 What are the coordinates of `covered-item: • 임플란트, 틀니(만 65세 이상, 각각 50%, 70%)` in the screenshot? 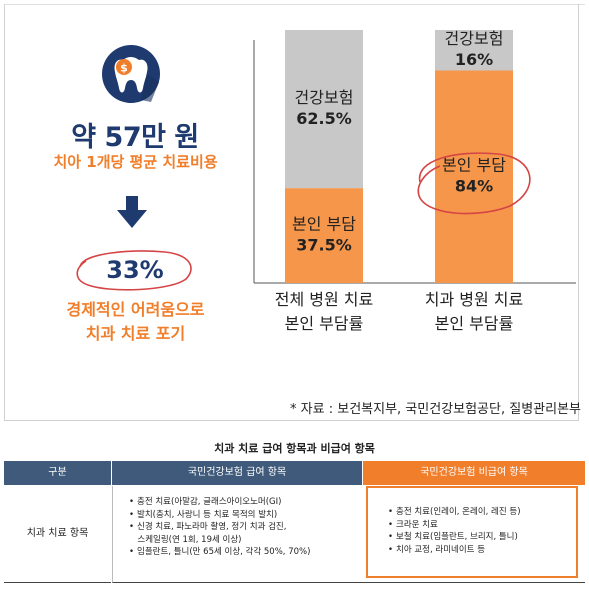 It's located at (219, 552).